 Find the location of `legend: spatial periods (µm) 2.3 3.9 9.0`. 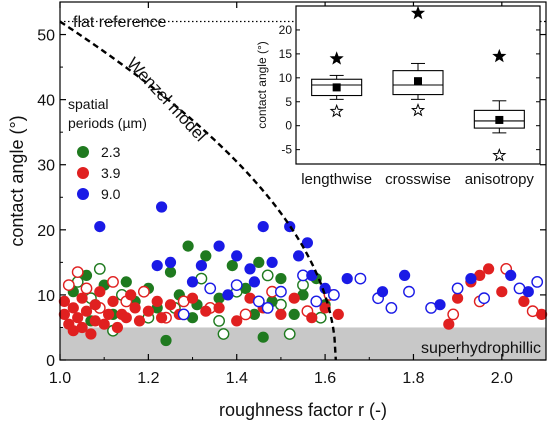

legend: spatial periods (µm) 2.3 3.9 9.0 is located at coordinates (107, 149).